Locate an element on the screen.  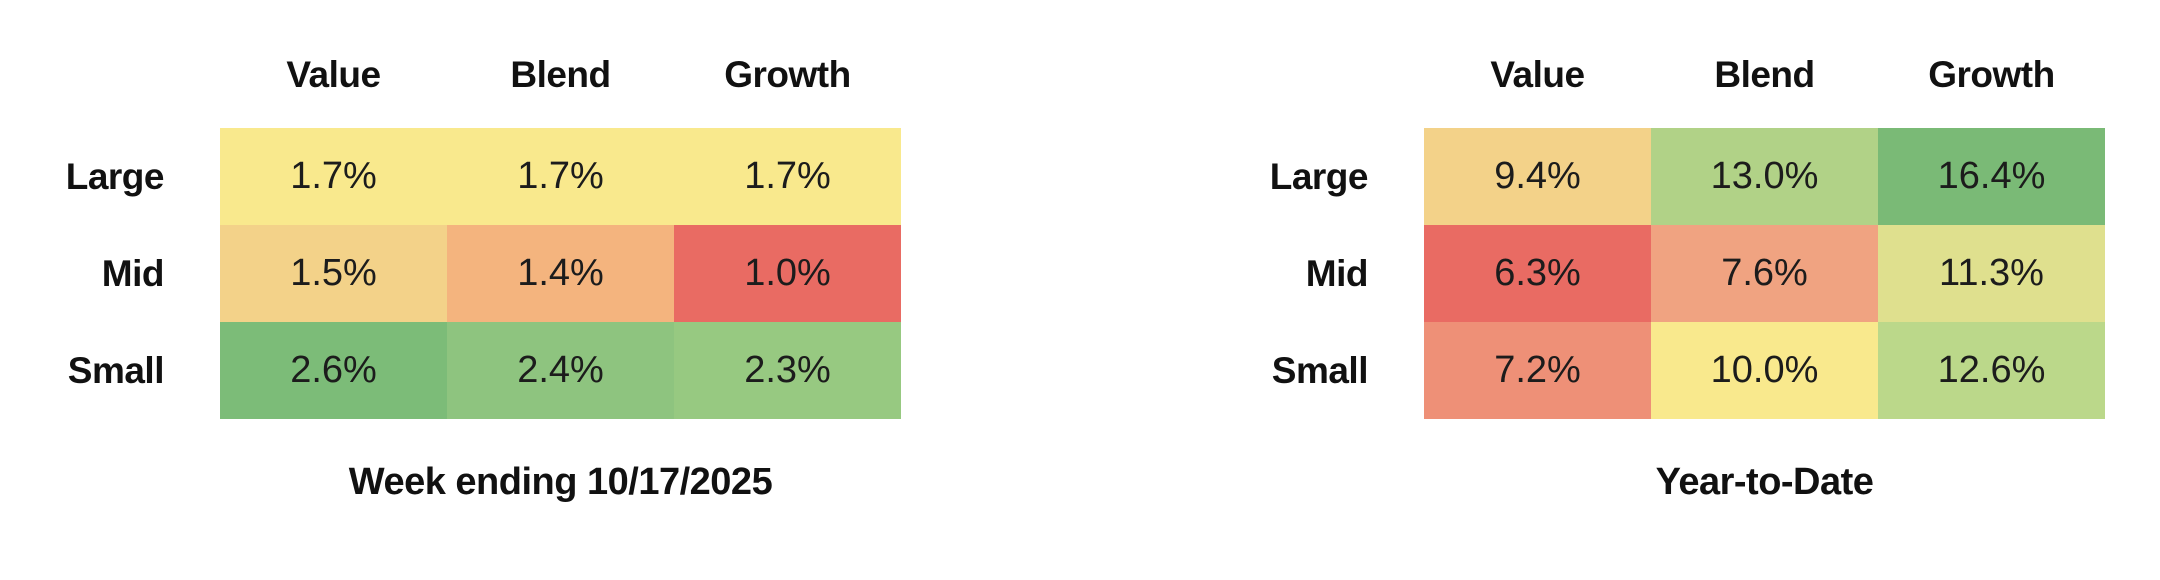
heatmap-cell-large-value: 1.7% is located at coordinates (333, 176).